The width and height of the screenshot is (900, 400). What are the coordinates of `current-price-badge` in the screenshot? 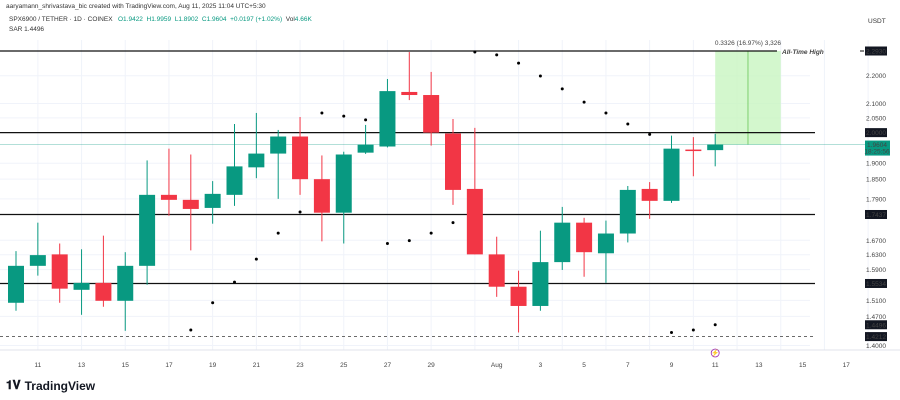 It's located at (877, 148).